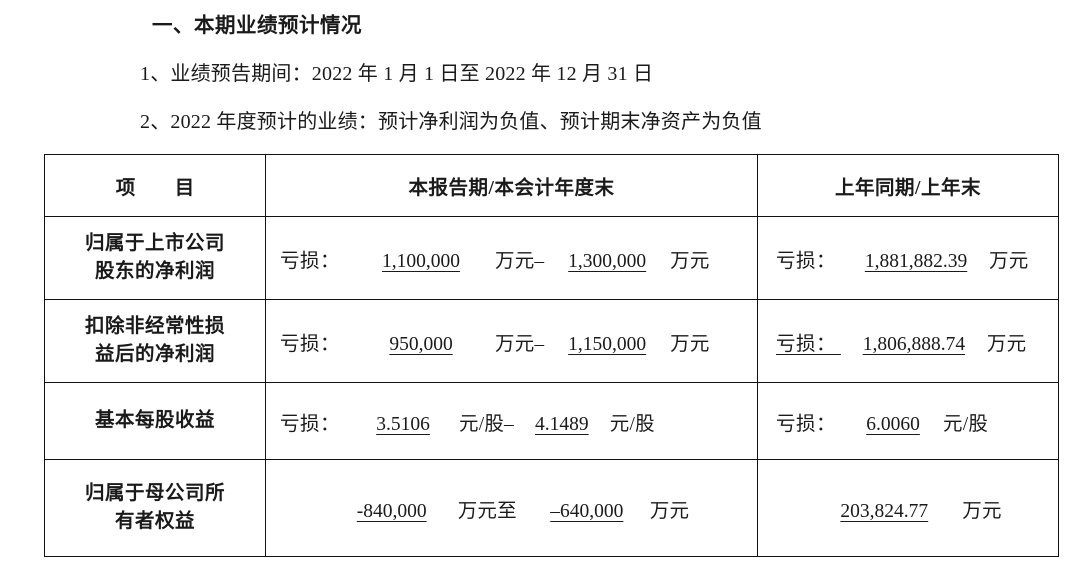 The height and width of the screenshot is (571, 1080). Describe the element at coordinates (884, 511) in the screenshot. I see `value: 203,824.77` at that location.